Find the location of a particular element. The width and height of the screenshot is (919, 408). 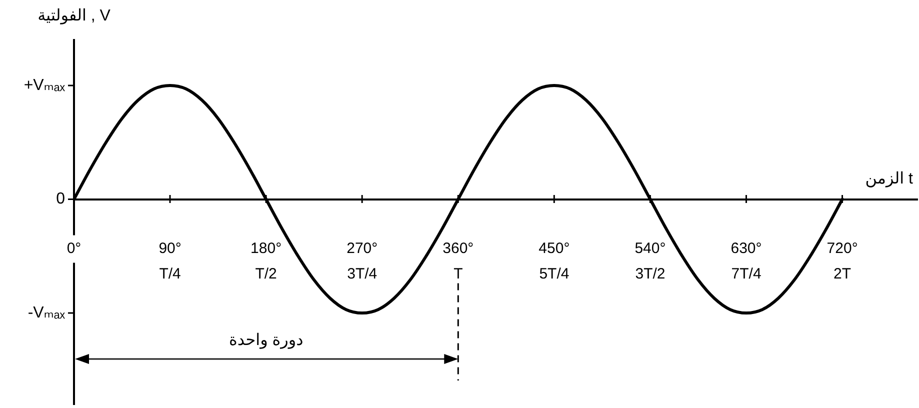

x-tick-label: 270° 3T/4 is located at coordinates (362, 261).